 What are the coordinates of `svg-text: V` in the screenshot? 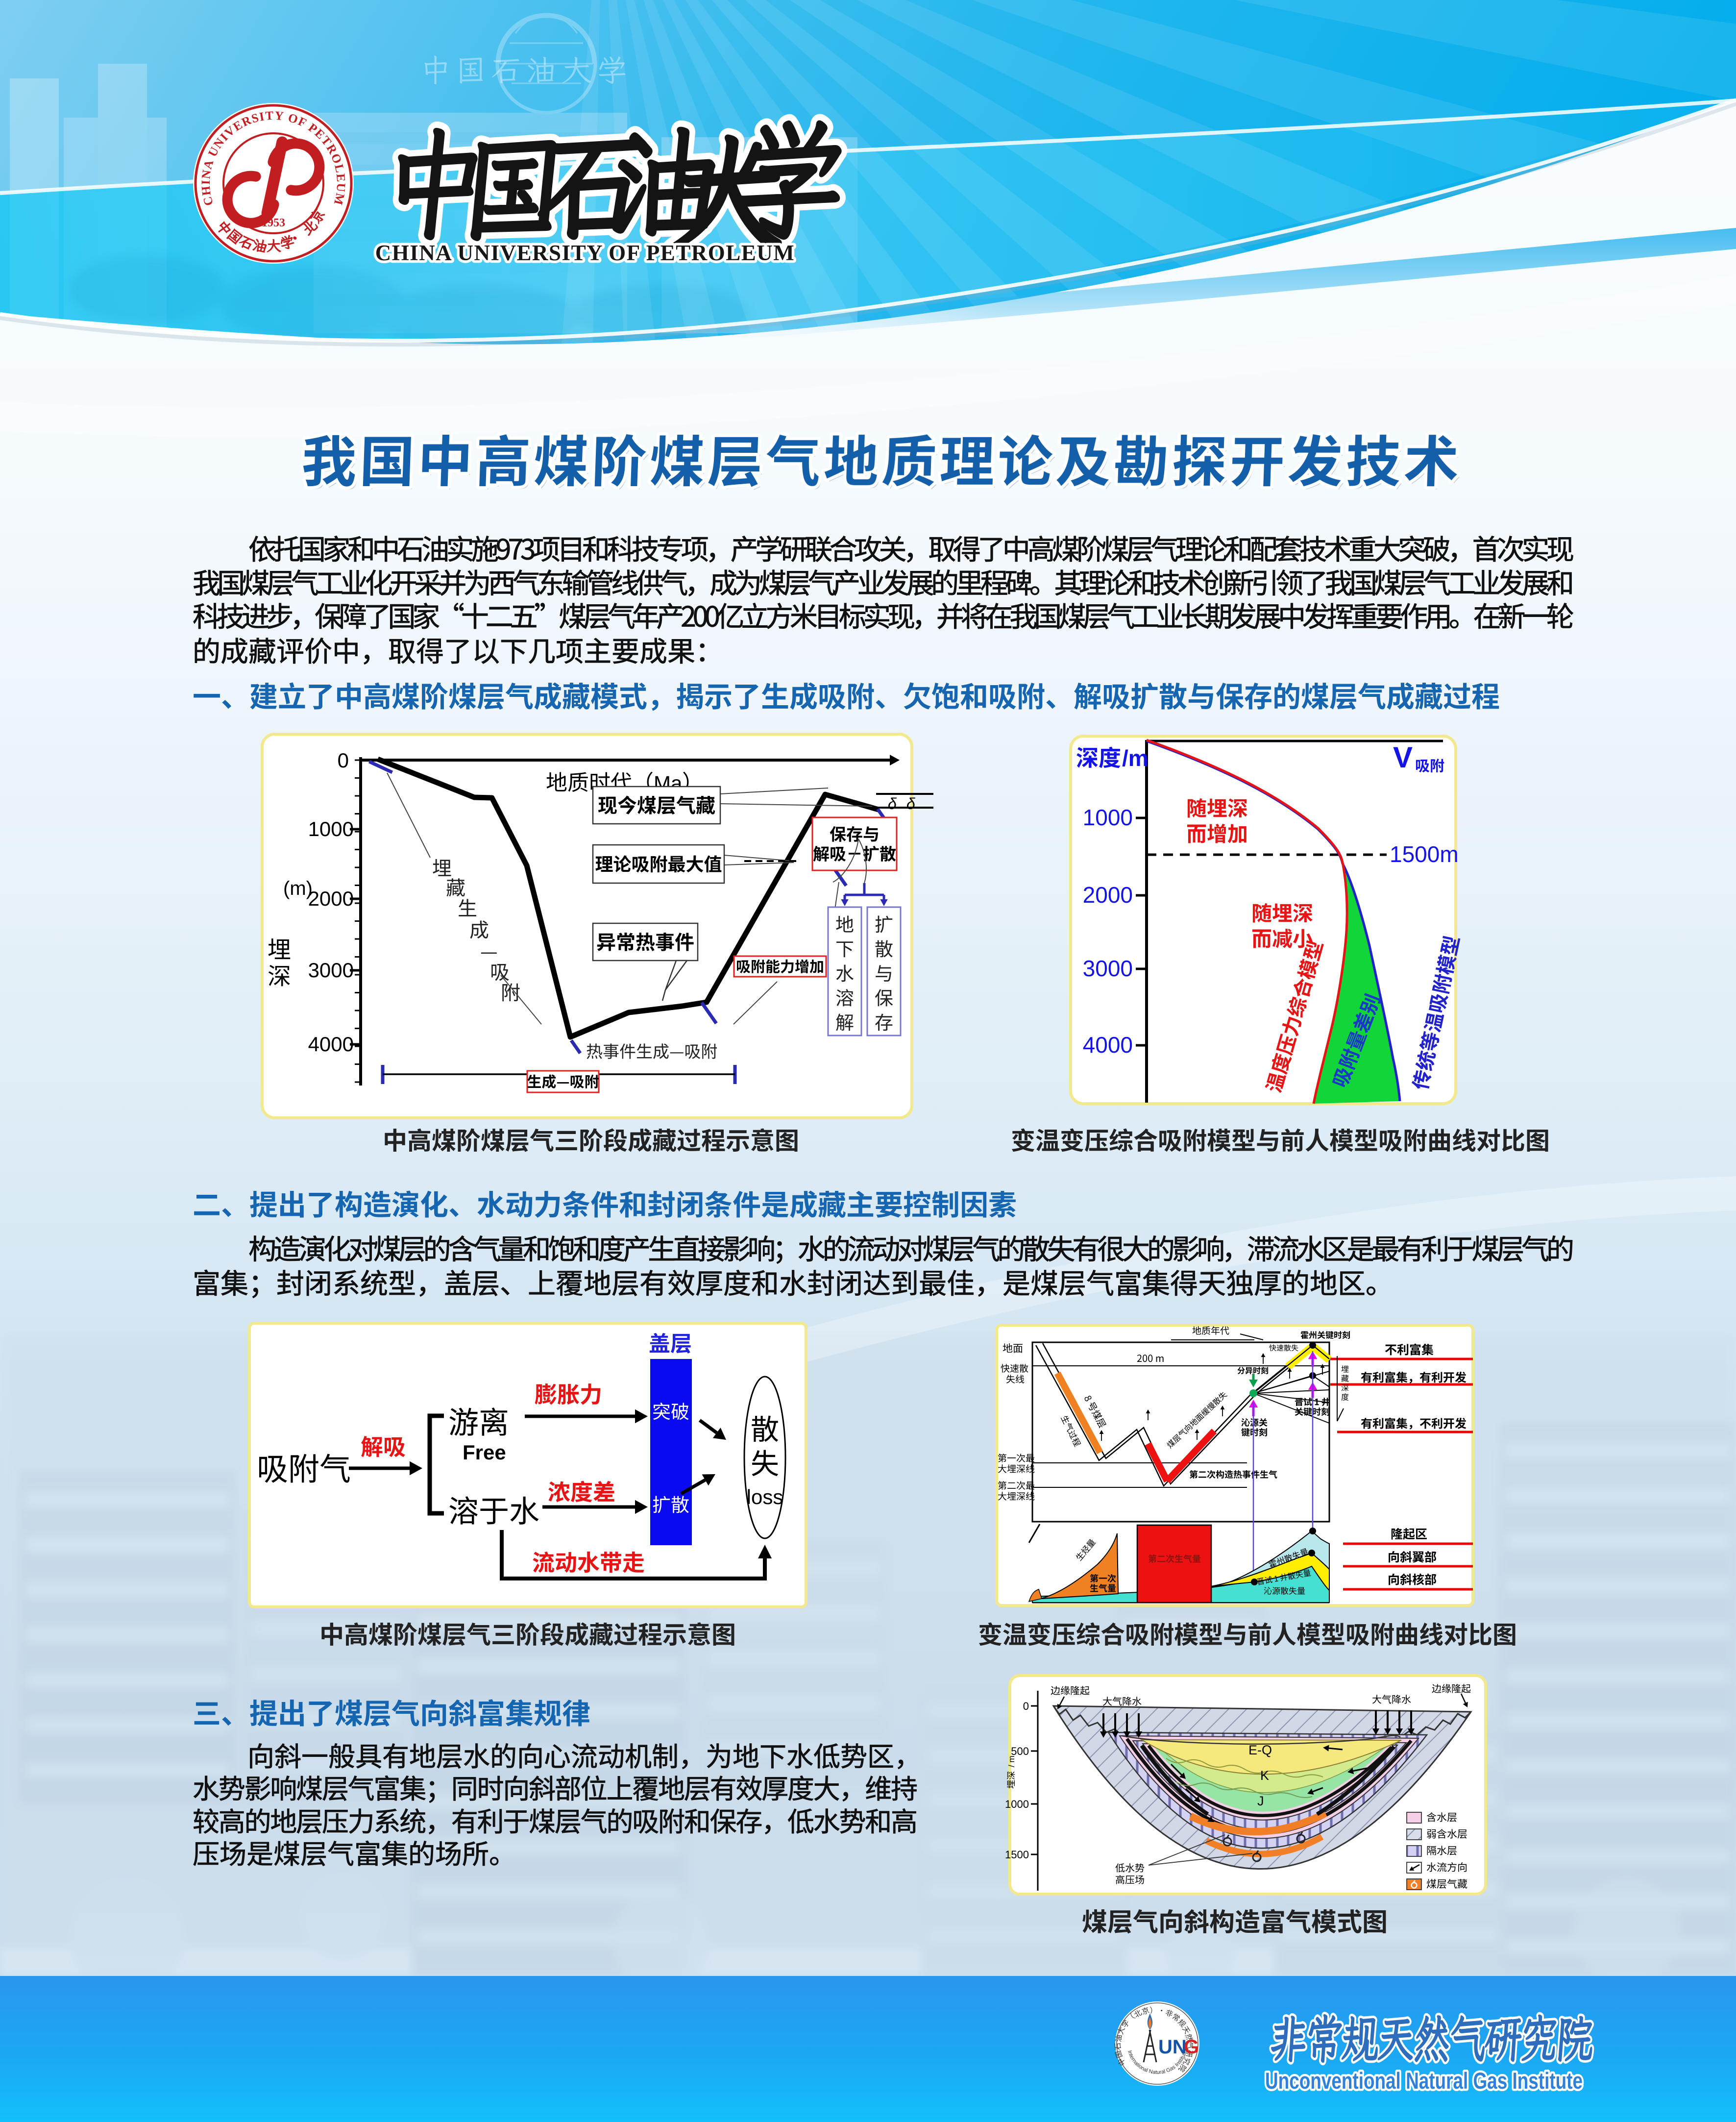 It's located at (1403, 757).